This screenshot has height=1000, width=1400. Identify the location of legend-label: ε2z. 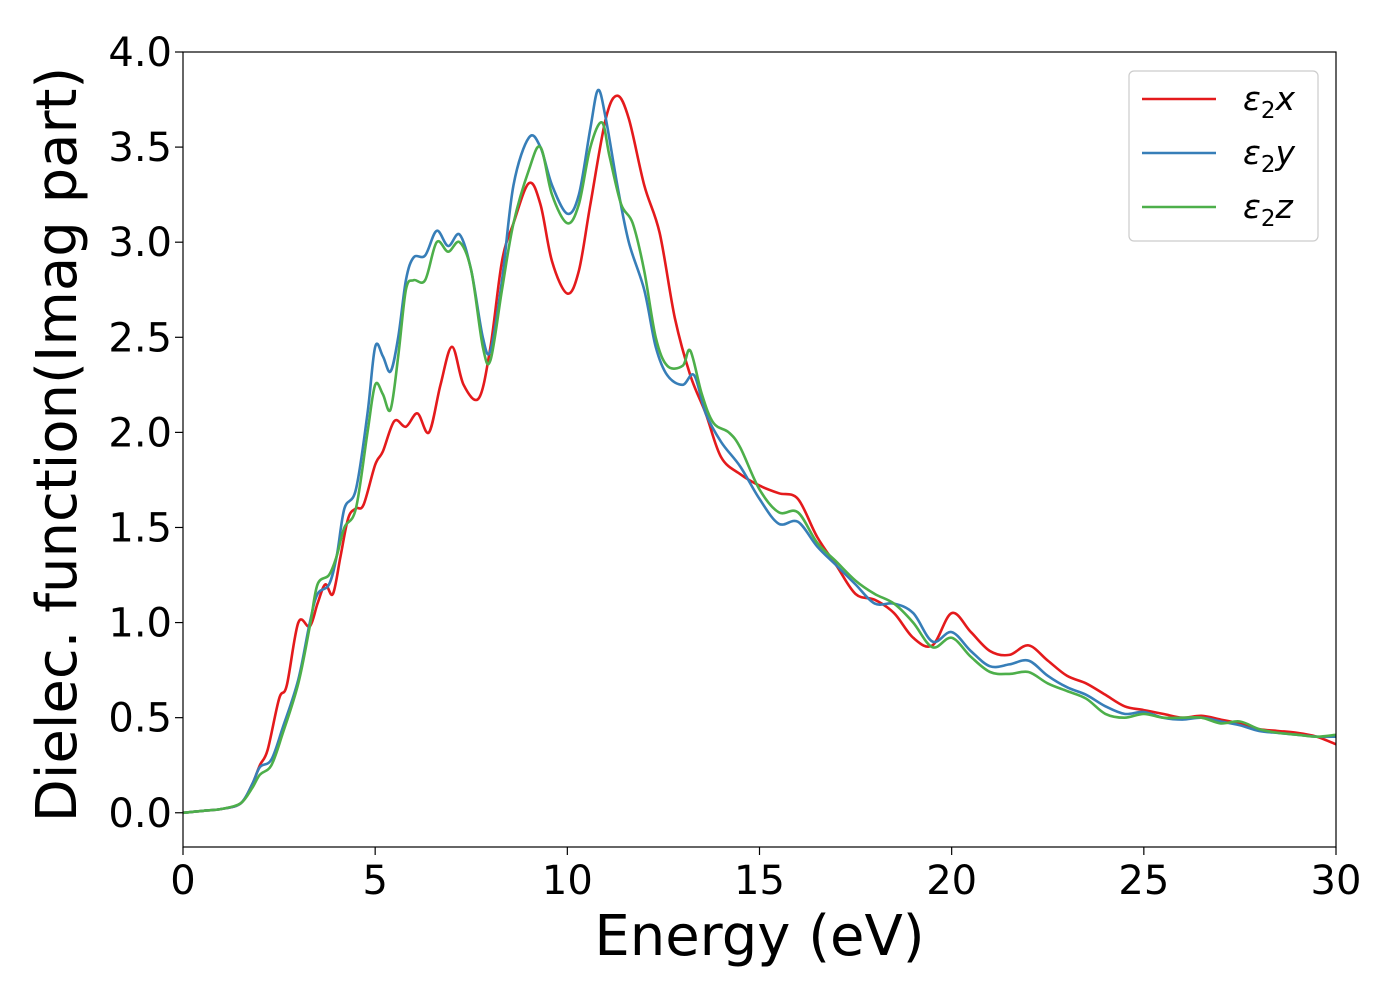
(1268, 209).